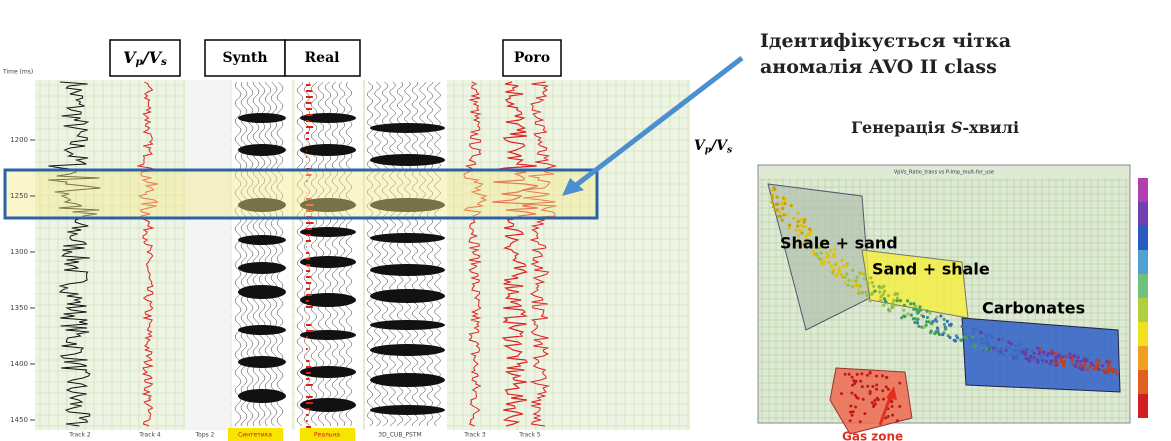 Image resolution: width=1171 pixels, height=441 pixels. What do you see at coordinates (130, 57) in the screenshot?
I see `vp-vs-part: V` at bounding box center [130, 57].